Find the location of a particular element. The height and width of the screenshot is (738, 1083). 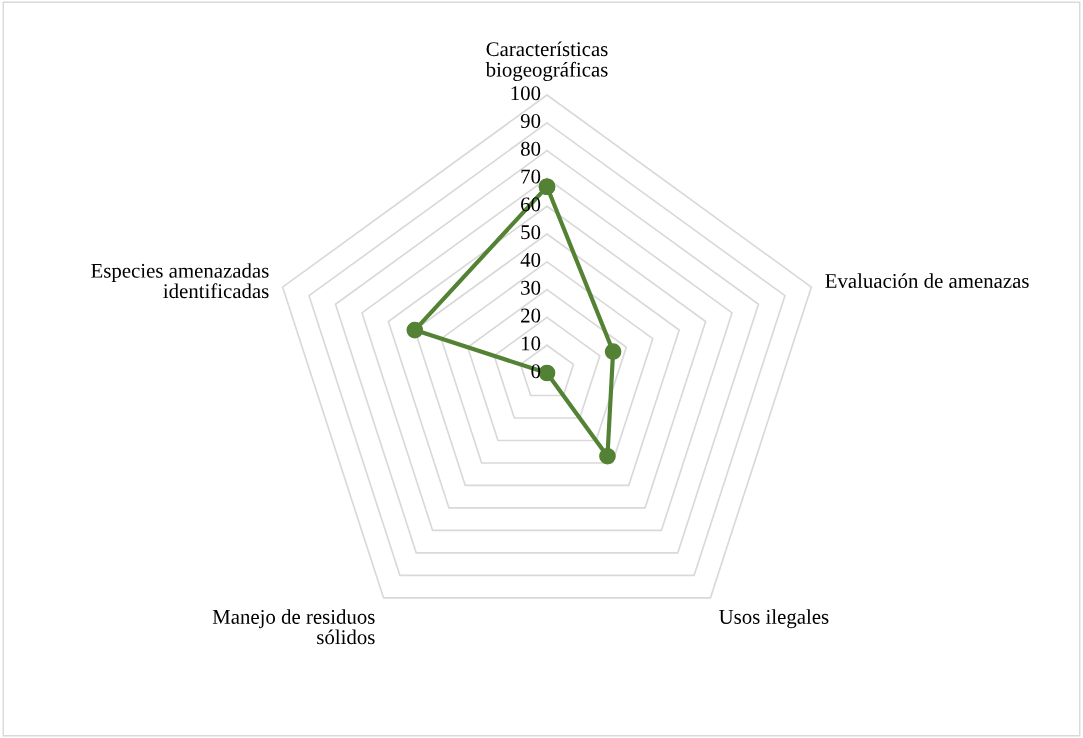

y-tick-label: 40 is located at coordinates (530, 260).